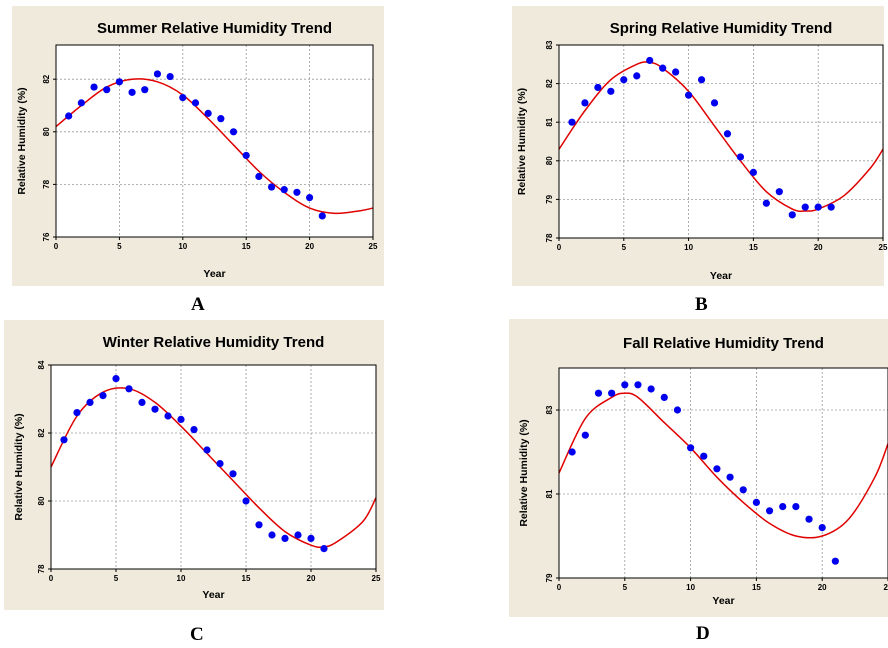 This screenshot has width=888, height=648. Describe the element at coordinates (214, 342) in the screenshot. I see `chart-title: Winter Relative Humidity Trend` at that location.